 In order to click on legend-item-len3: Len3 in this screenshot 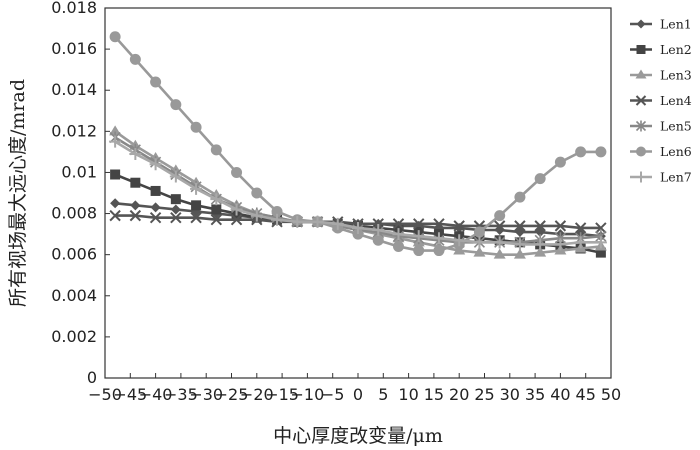, I will do `click(661, 75)`.